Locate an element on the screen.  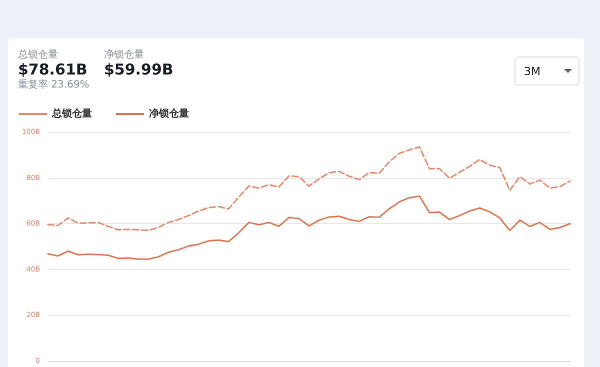
text: 净锁仓量 is located at coordinates (124, 54).